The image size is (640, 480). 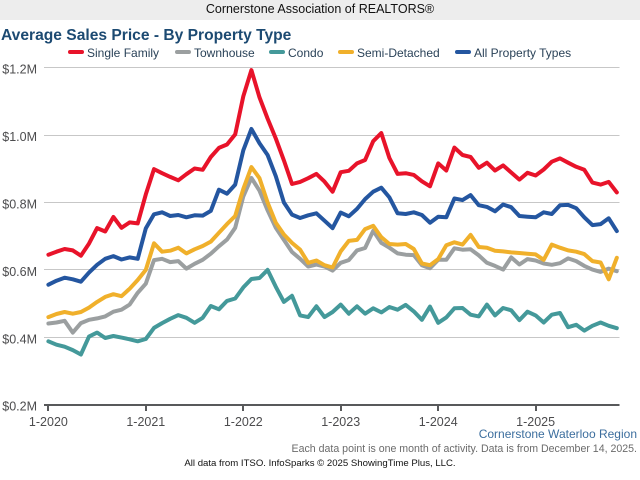 What do you see at coordinates (19, 339) in the screenshot?
I see `svg-text: $0.4M` at bounding box center [19, 339].